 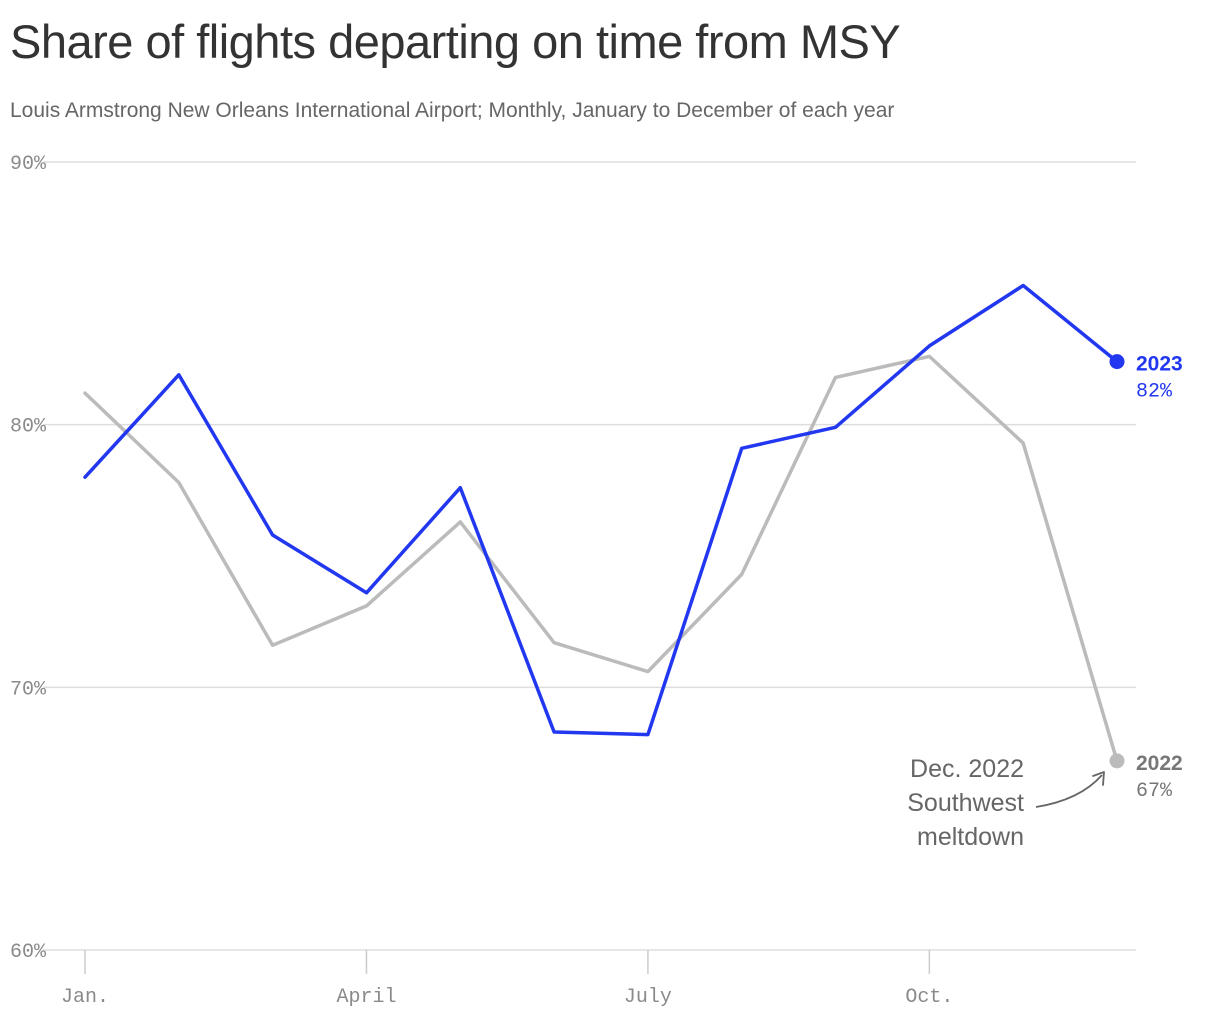 I want to click on end-label-year-2023: 2023, so click(x=1159, y=364).